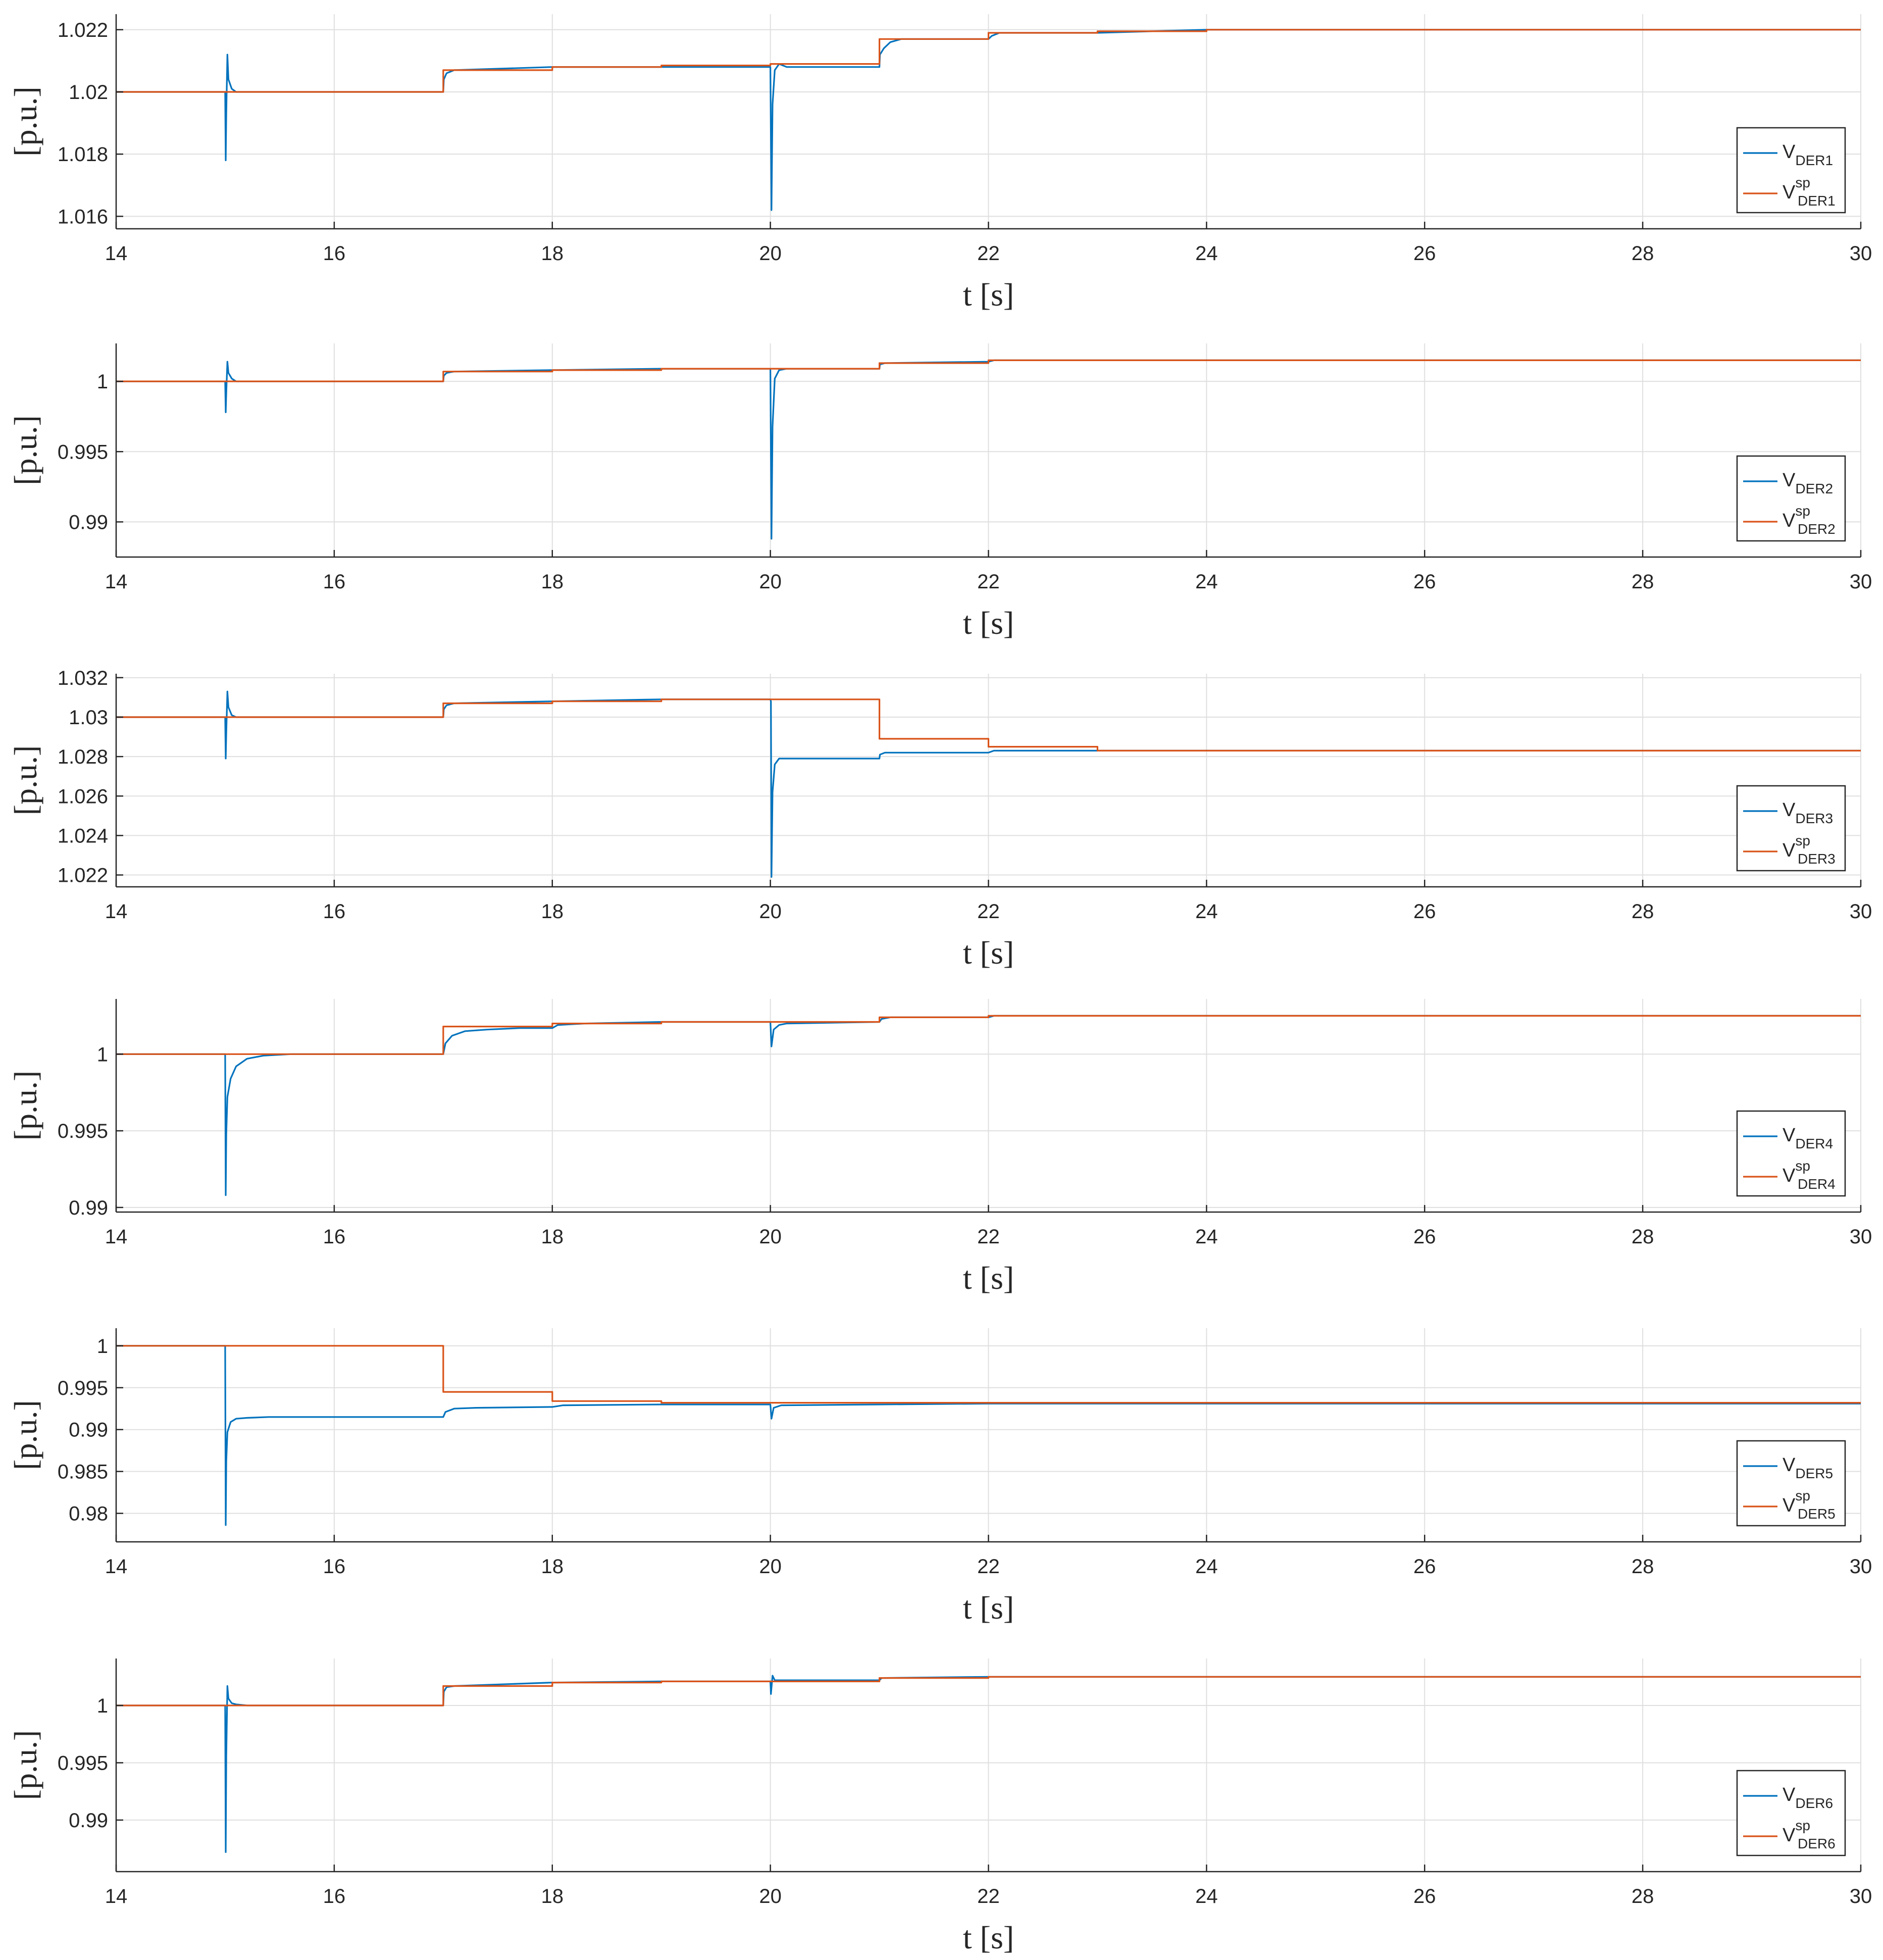 This screenshot has height=1960, width=1883. I want to click on y-tick-label: 1.028, so click(83, 757).